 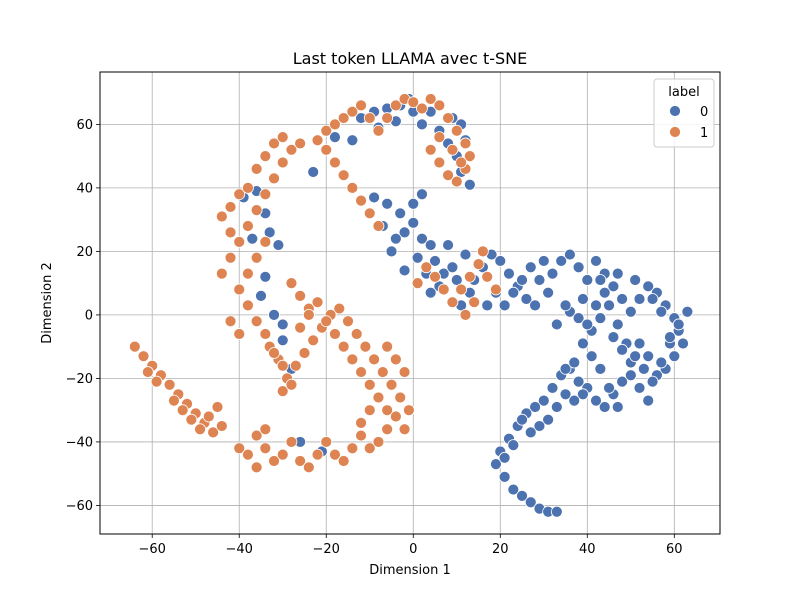 What do you see at coordinates (84, 188) in the screenshot?
I see `y-tick-label: 40` at bounding box center [84, 188].